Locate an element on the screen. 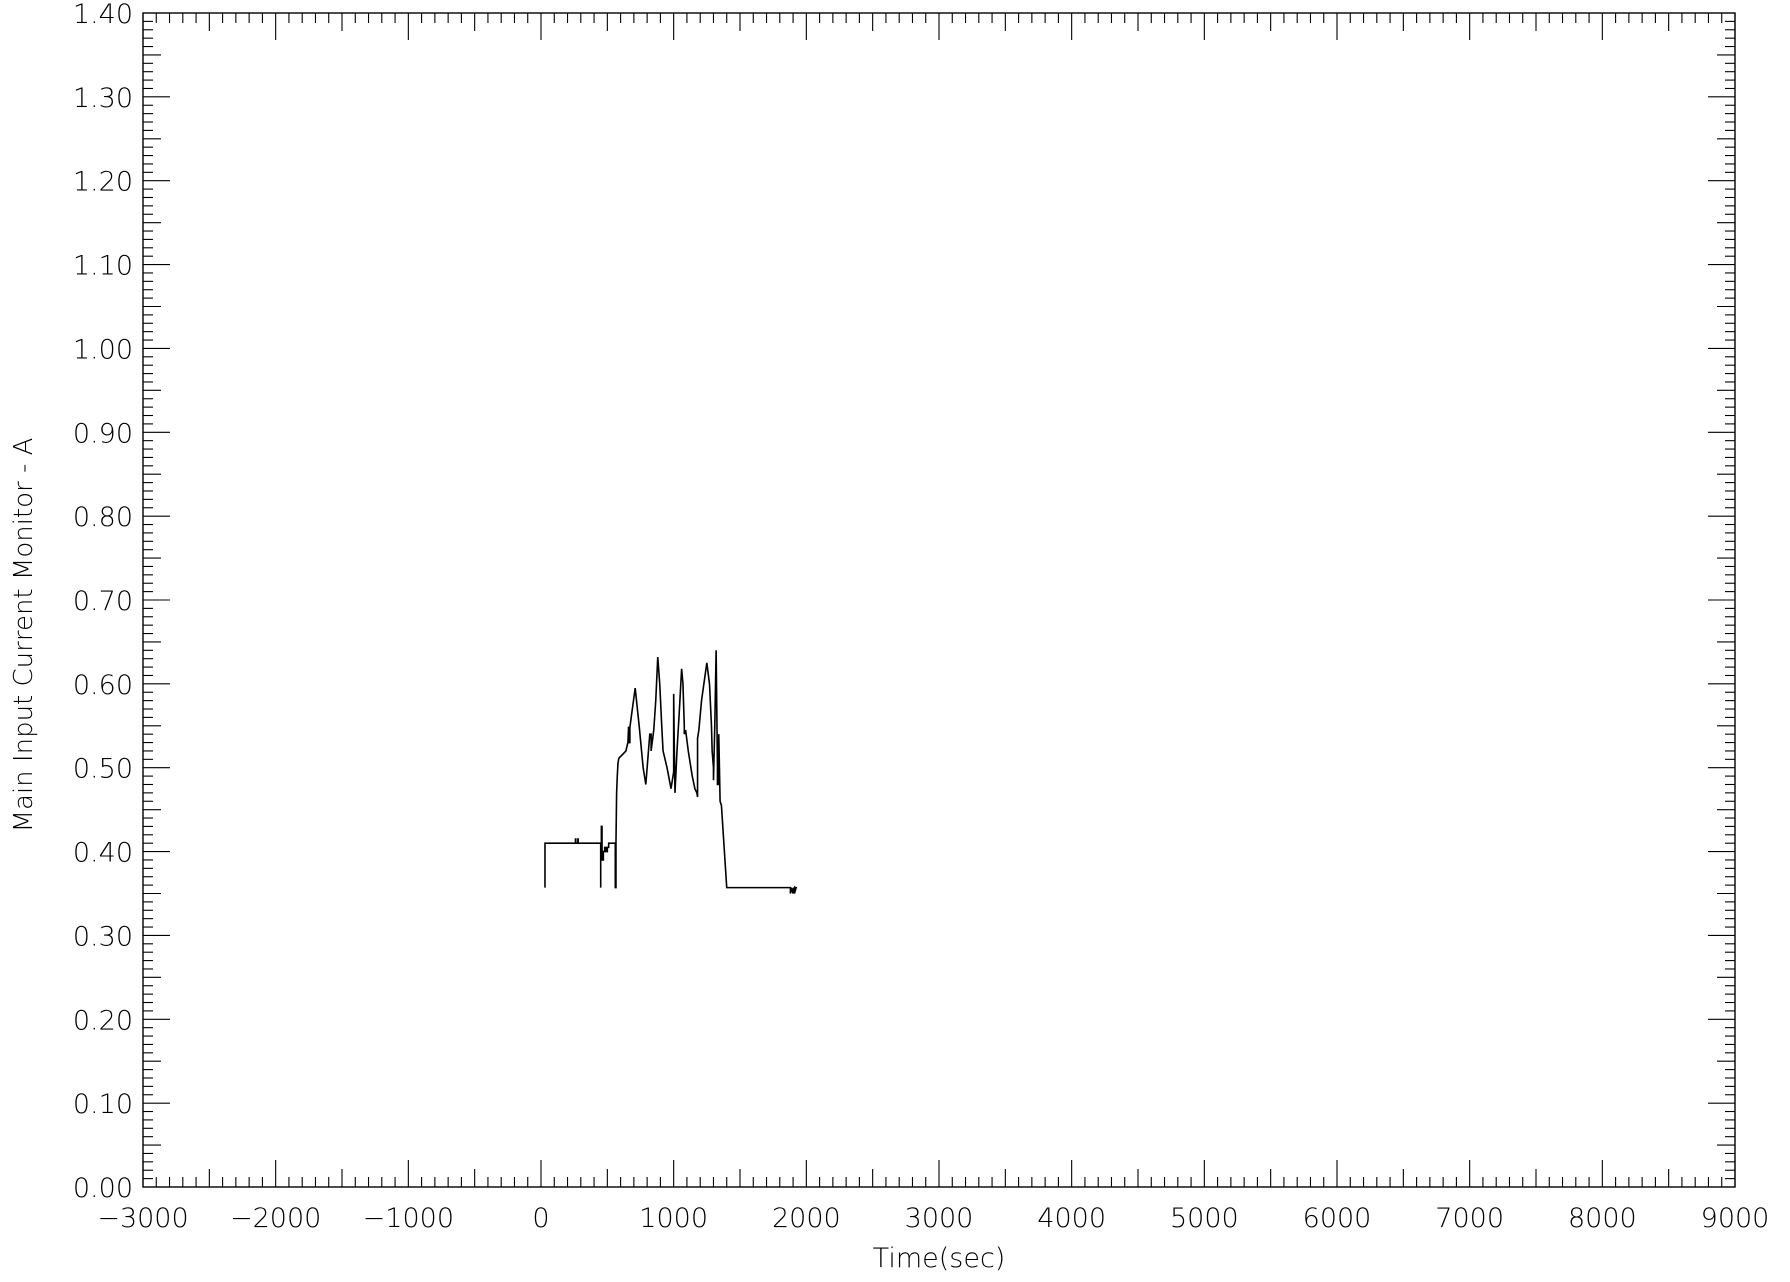  y-tick-label: 0.40 is located at coordinates (103, 853).